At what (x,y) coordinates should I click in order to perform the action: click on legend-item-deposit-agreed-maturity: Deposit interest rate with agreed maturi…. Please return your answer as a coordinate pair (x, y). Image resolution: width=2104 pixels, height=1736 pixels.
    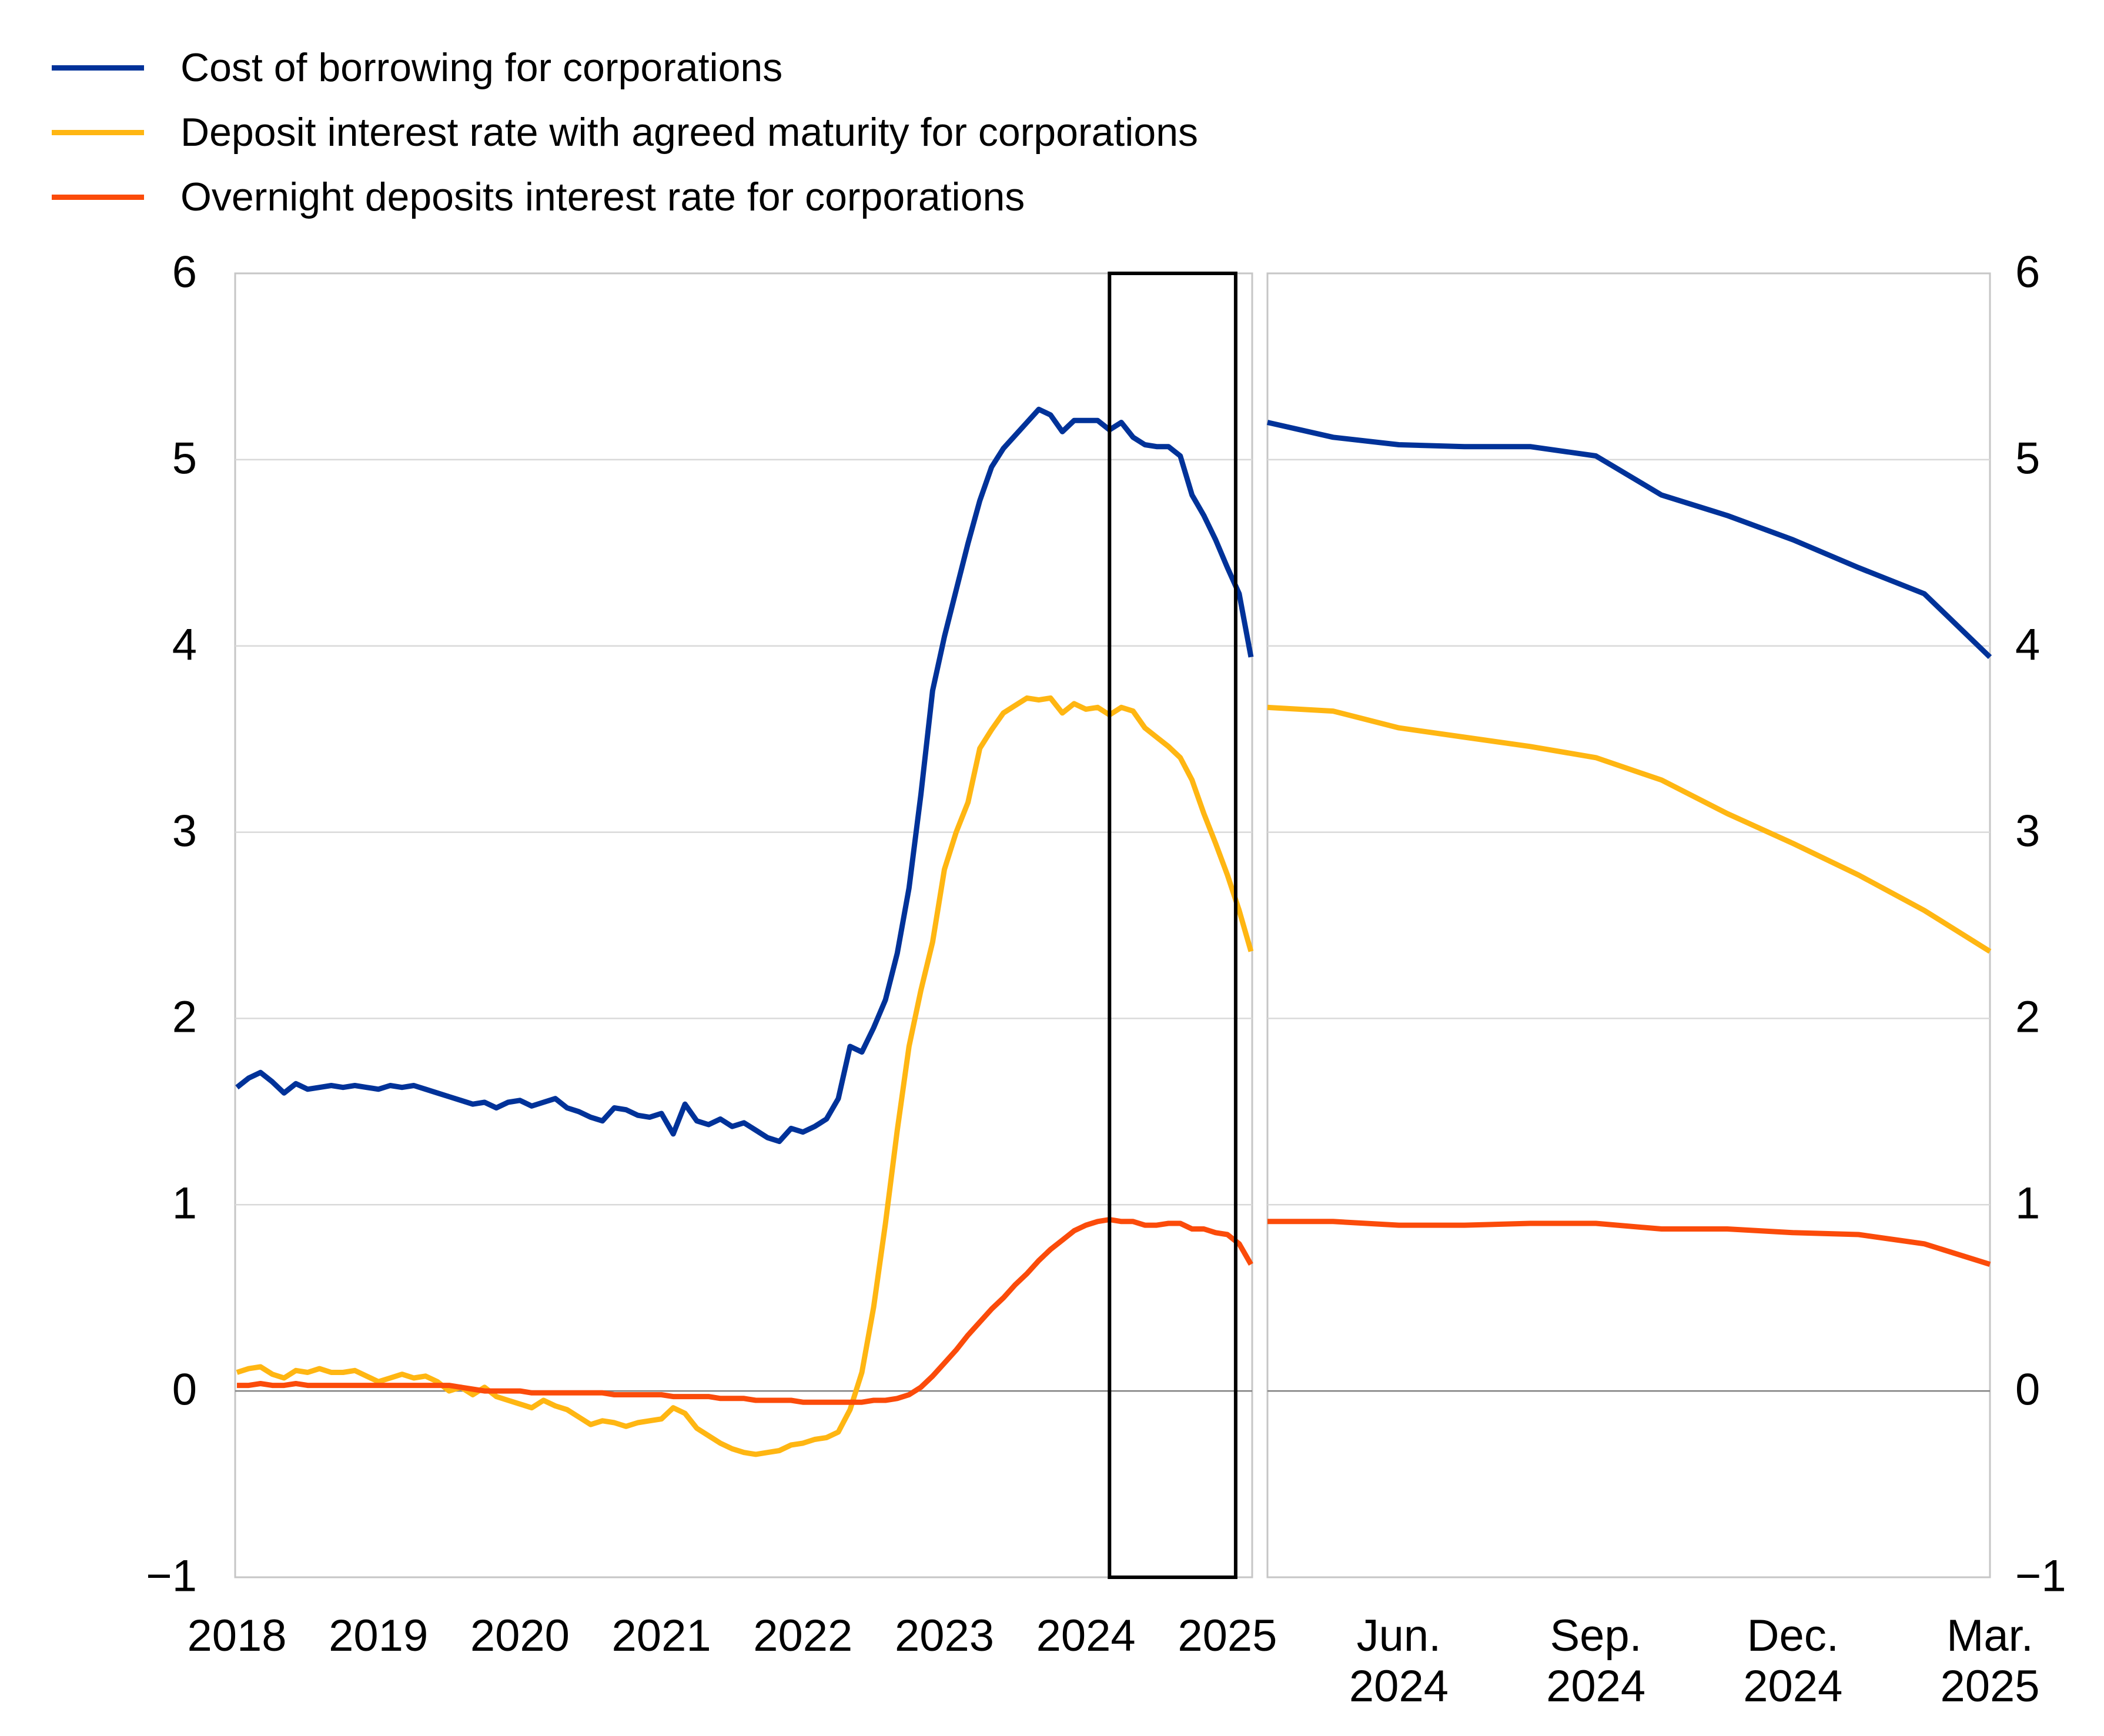
    Looking at the image, I should click on (625, 132).